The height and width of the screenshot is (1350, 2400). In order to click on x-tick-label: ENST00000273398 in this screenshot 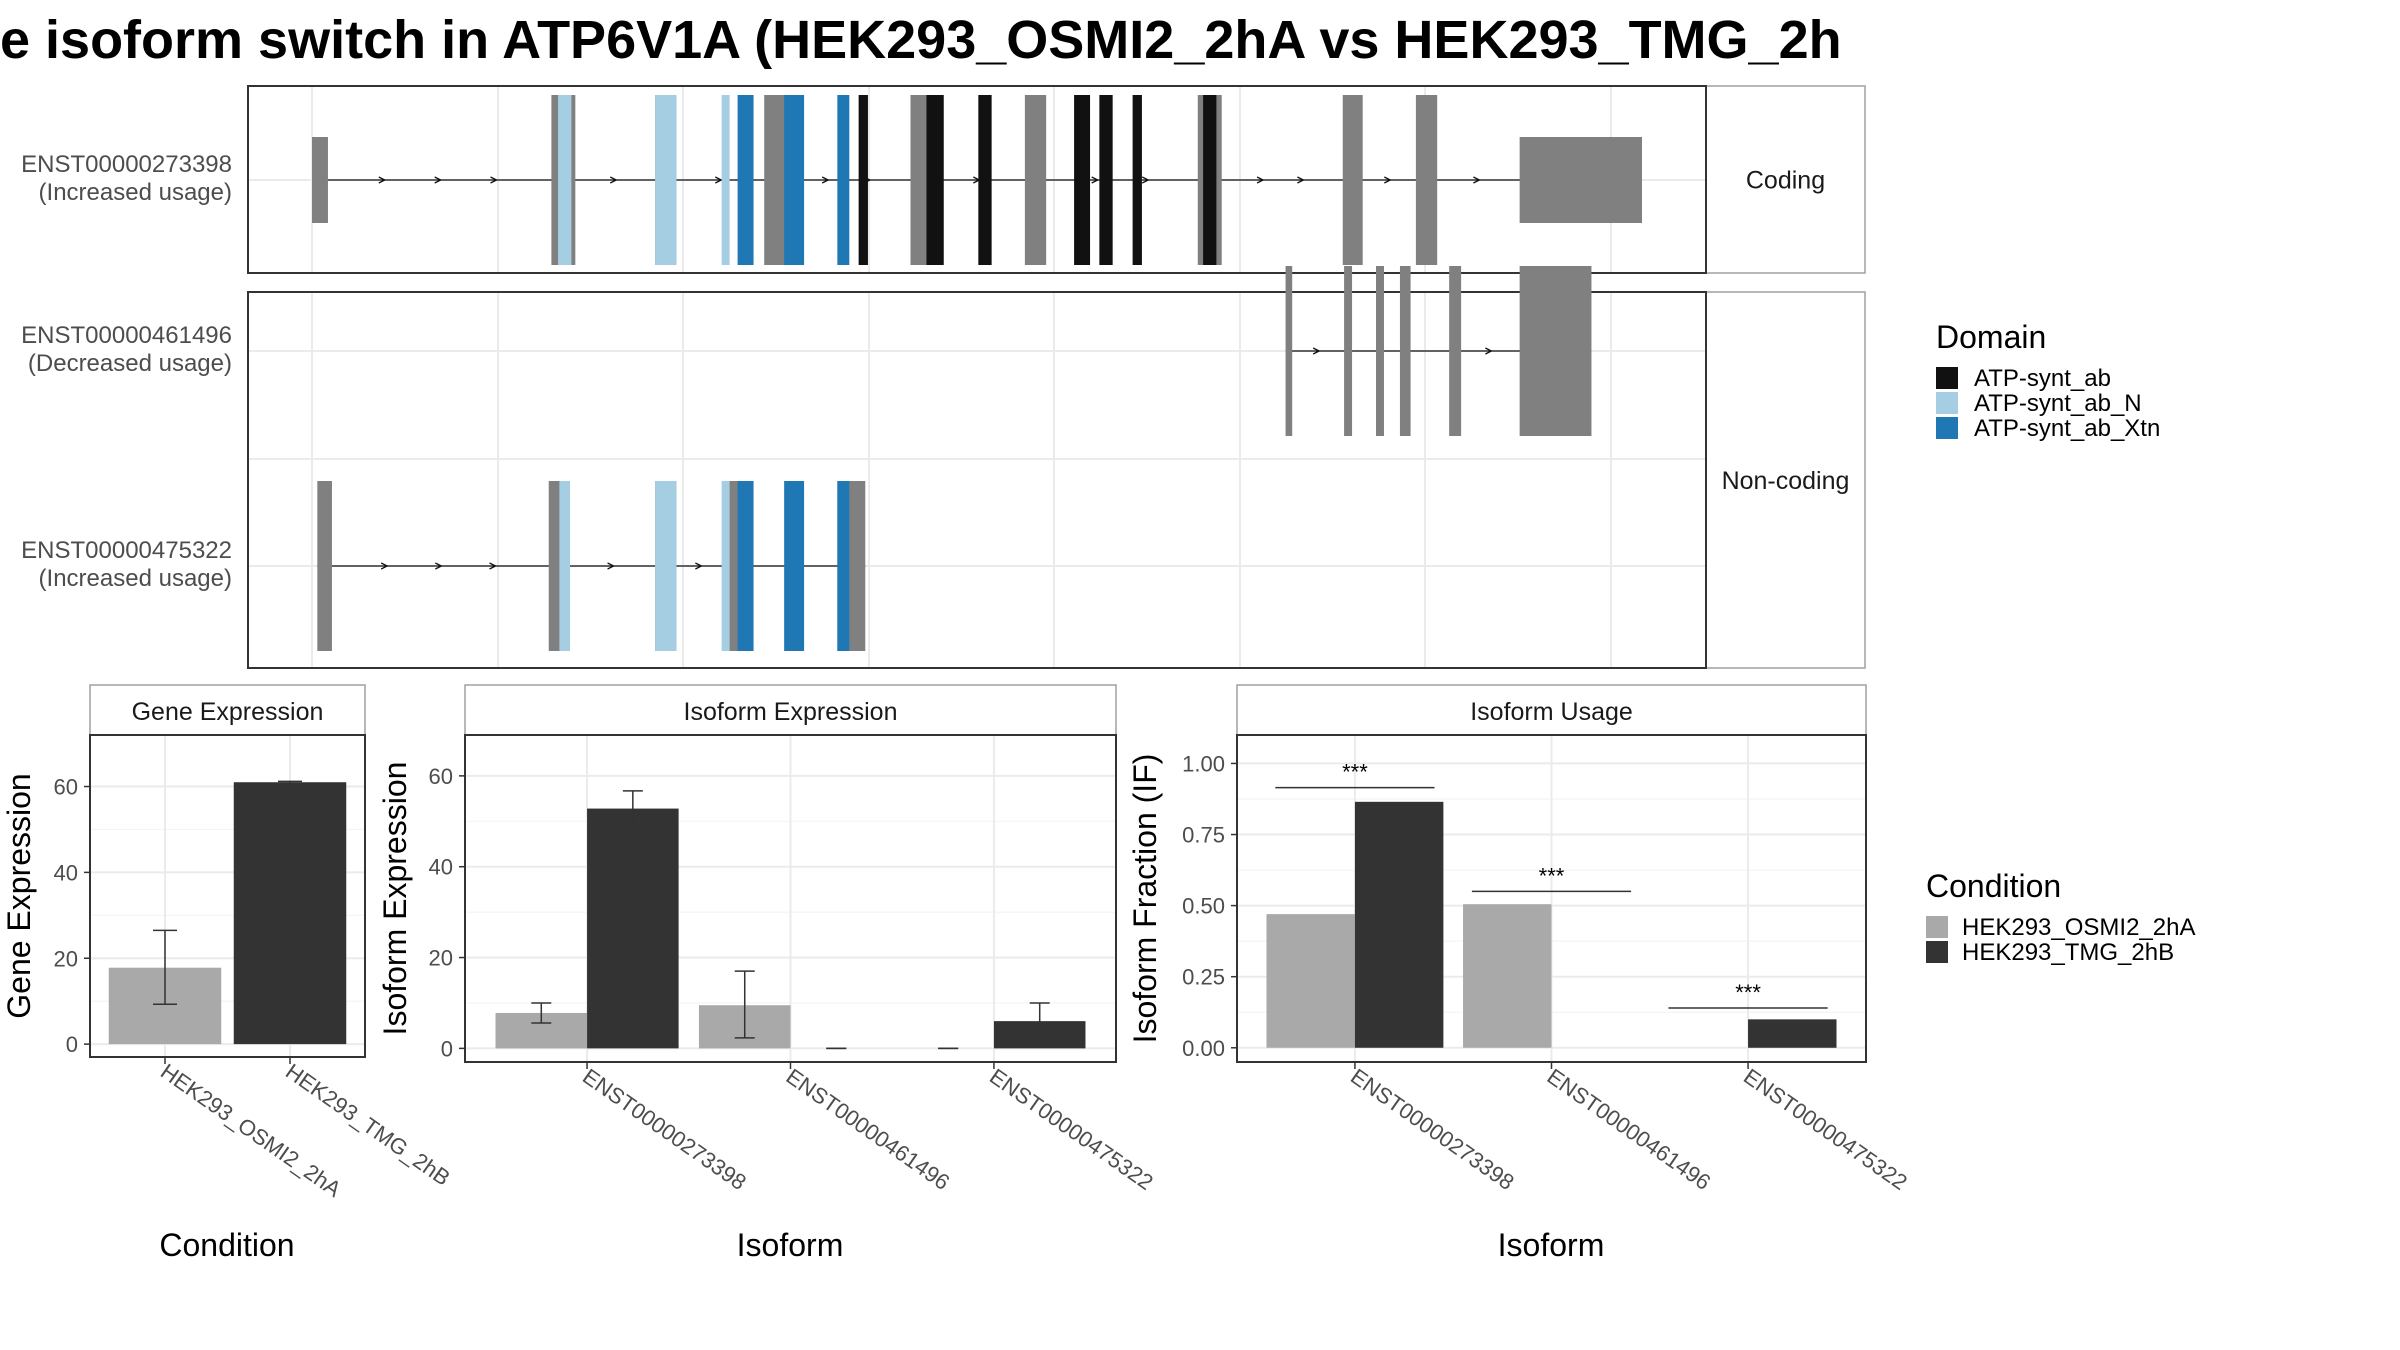, I will do `click(1432, 1129)`.